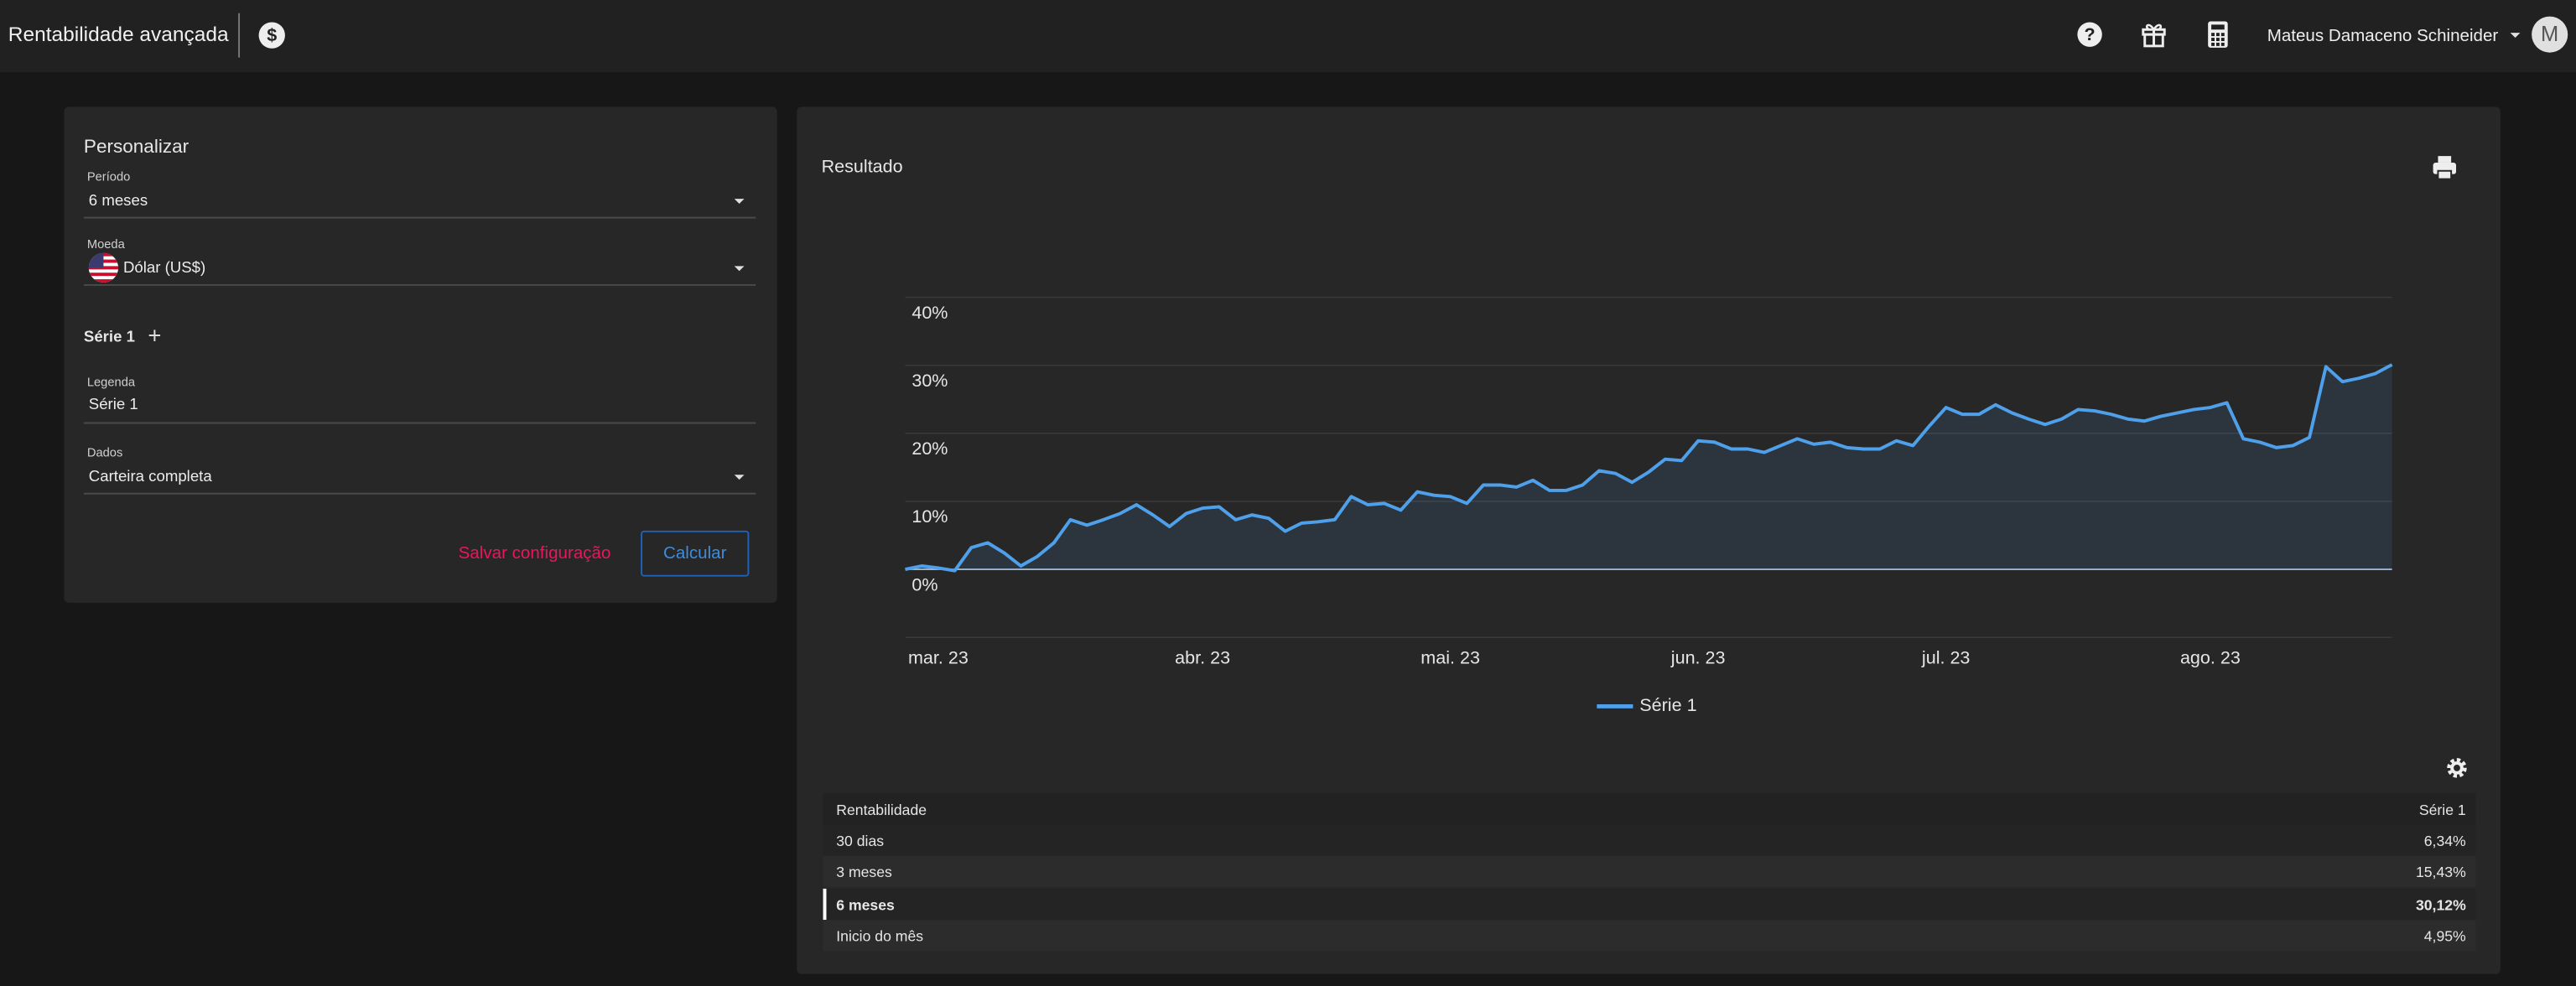 The image size is (2576, 986). What do you see at coordinates (1946, 656) in the screenshot?
I see `x-tick-label: jul. 23` at bounding box center [1946, 656].